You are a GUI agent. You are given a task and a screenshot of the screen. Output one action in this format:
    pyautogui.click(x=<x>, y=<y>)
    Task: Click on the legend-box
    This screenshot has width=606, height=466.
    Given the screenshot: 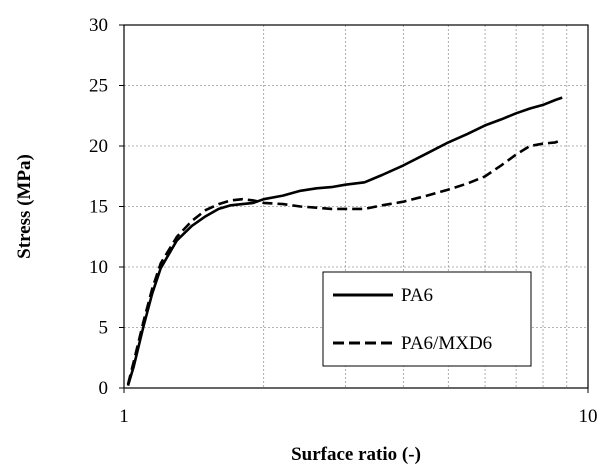 What is the action you would take?
    pyautogui.click(x=427, y=319)
    